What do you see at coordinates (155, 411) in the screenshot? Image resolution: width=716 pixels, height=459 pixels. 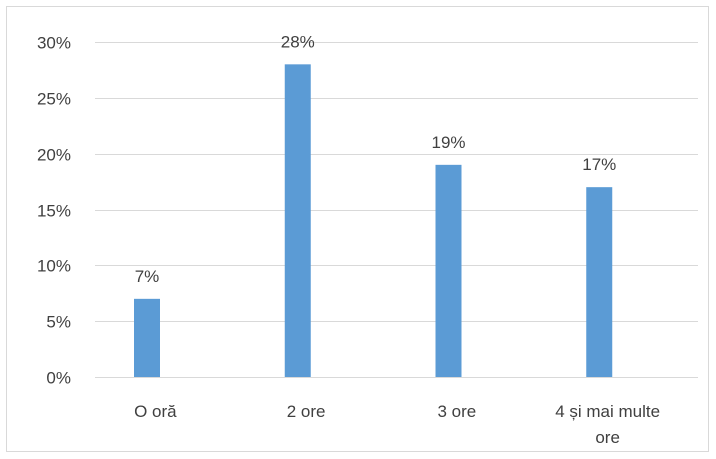 I see `x-tick-label: O oră` at bounding box center [155, 411].